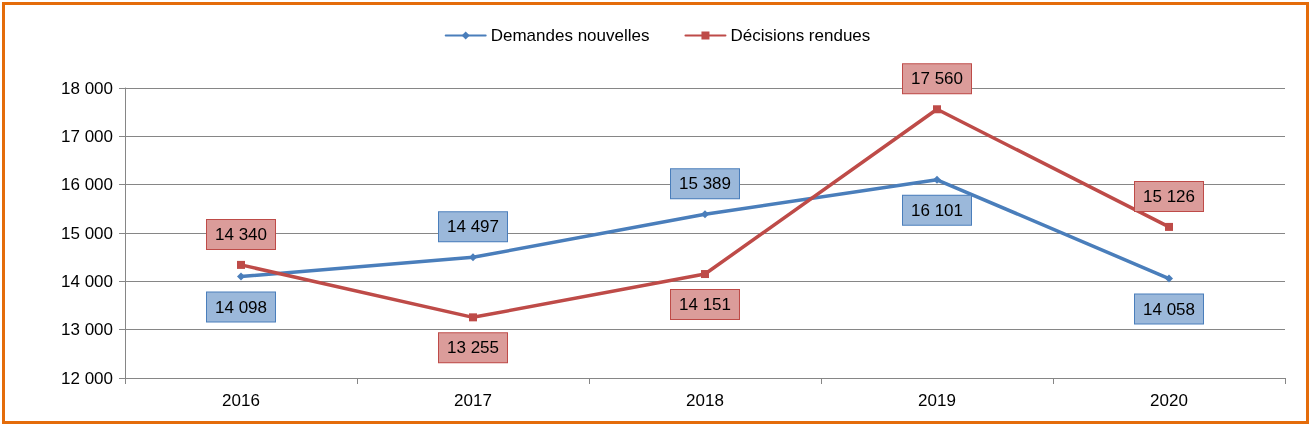 The image size is (1315, 430). I want to click on x-tick-label: 2018, so click(705, 400).